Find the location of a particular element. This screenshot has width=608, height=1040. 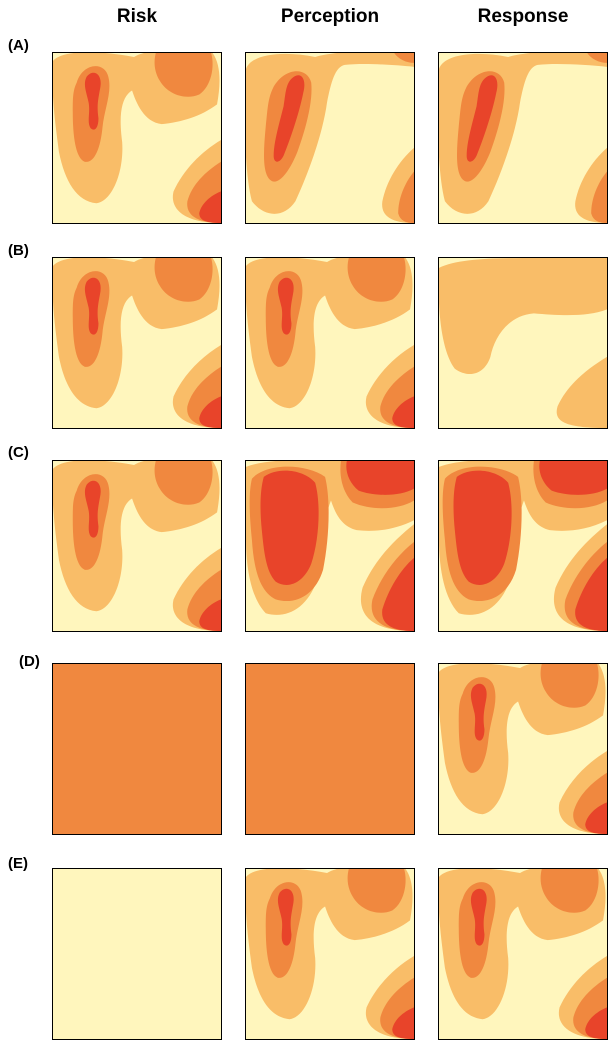

heatmap-panel-e-risk is located at coordinates (137, 954).